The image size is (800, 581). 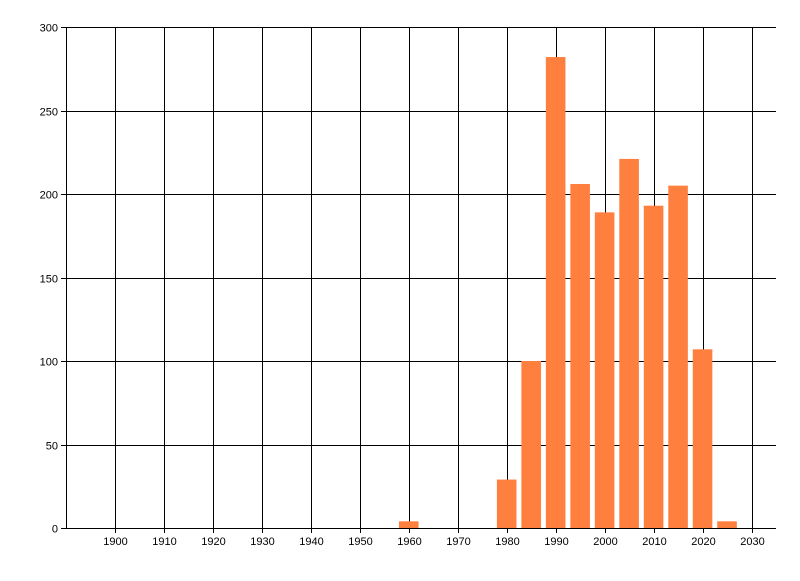 What do you see at coordinates (409, 542) in the screenshot?
I see `x-tick-label: 1960` at bounding box center [409, 542].